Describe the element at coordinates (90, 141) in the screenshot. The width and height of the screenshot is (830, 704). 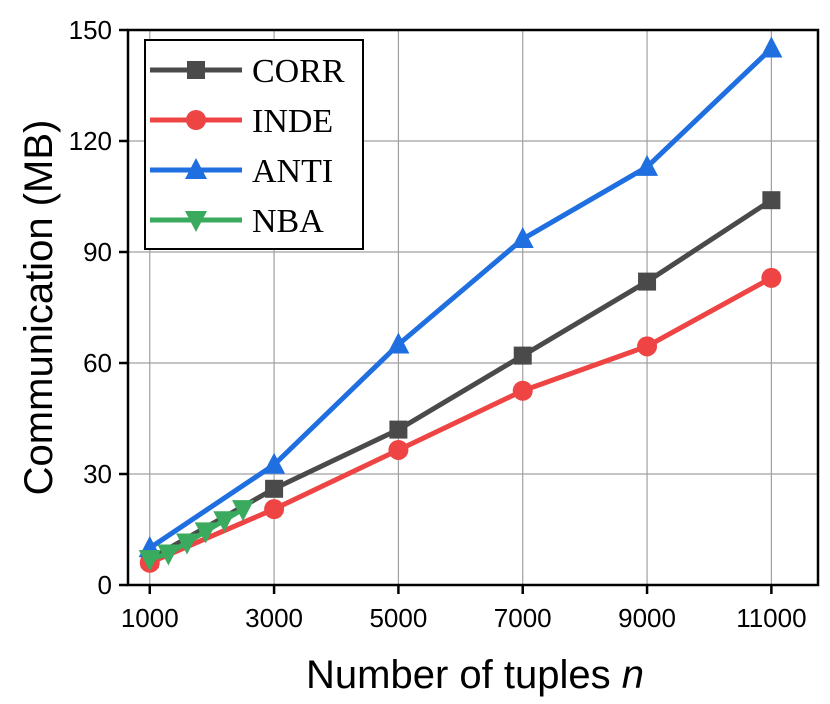
I see `y-tick-label: 120` at that location.